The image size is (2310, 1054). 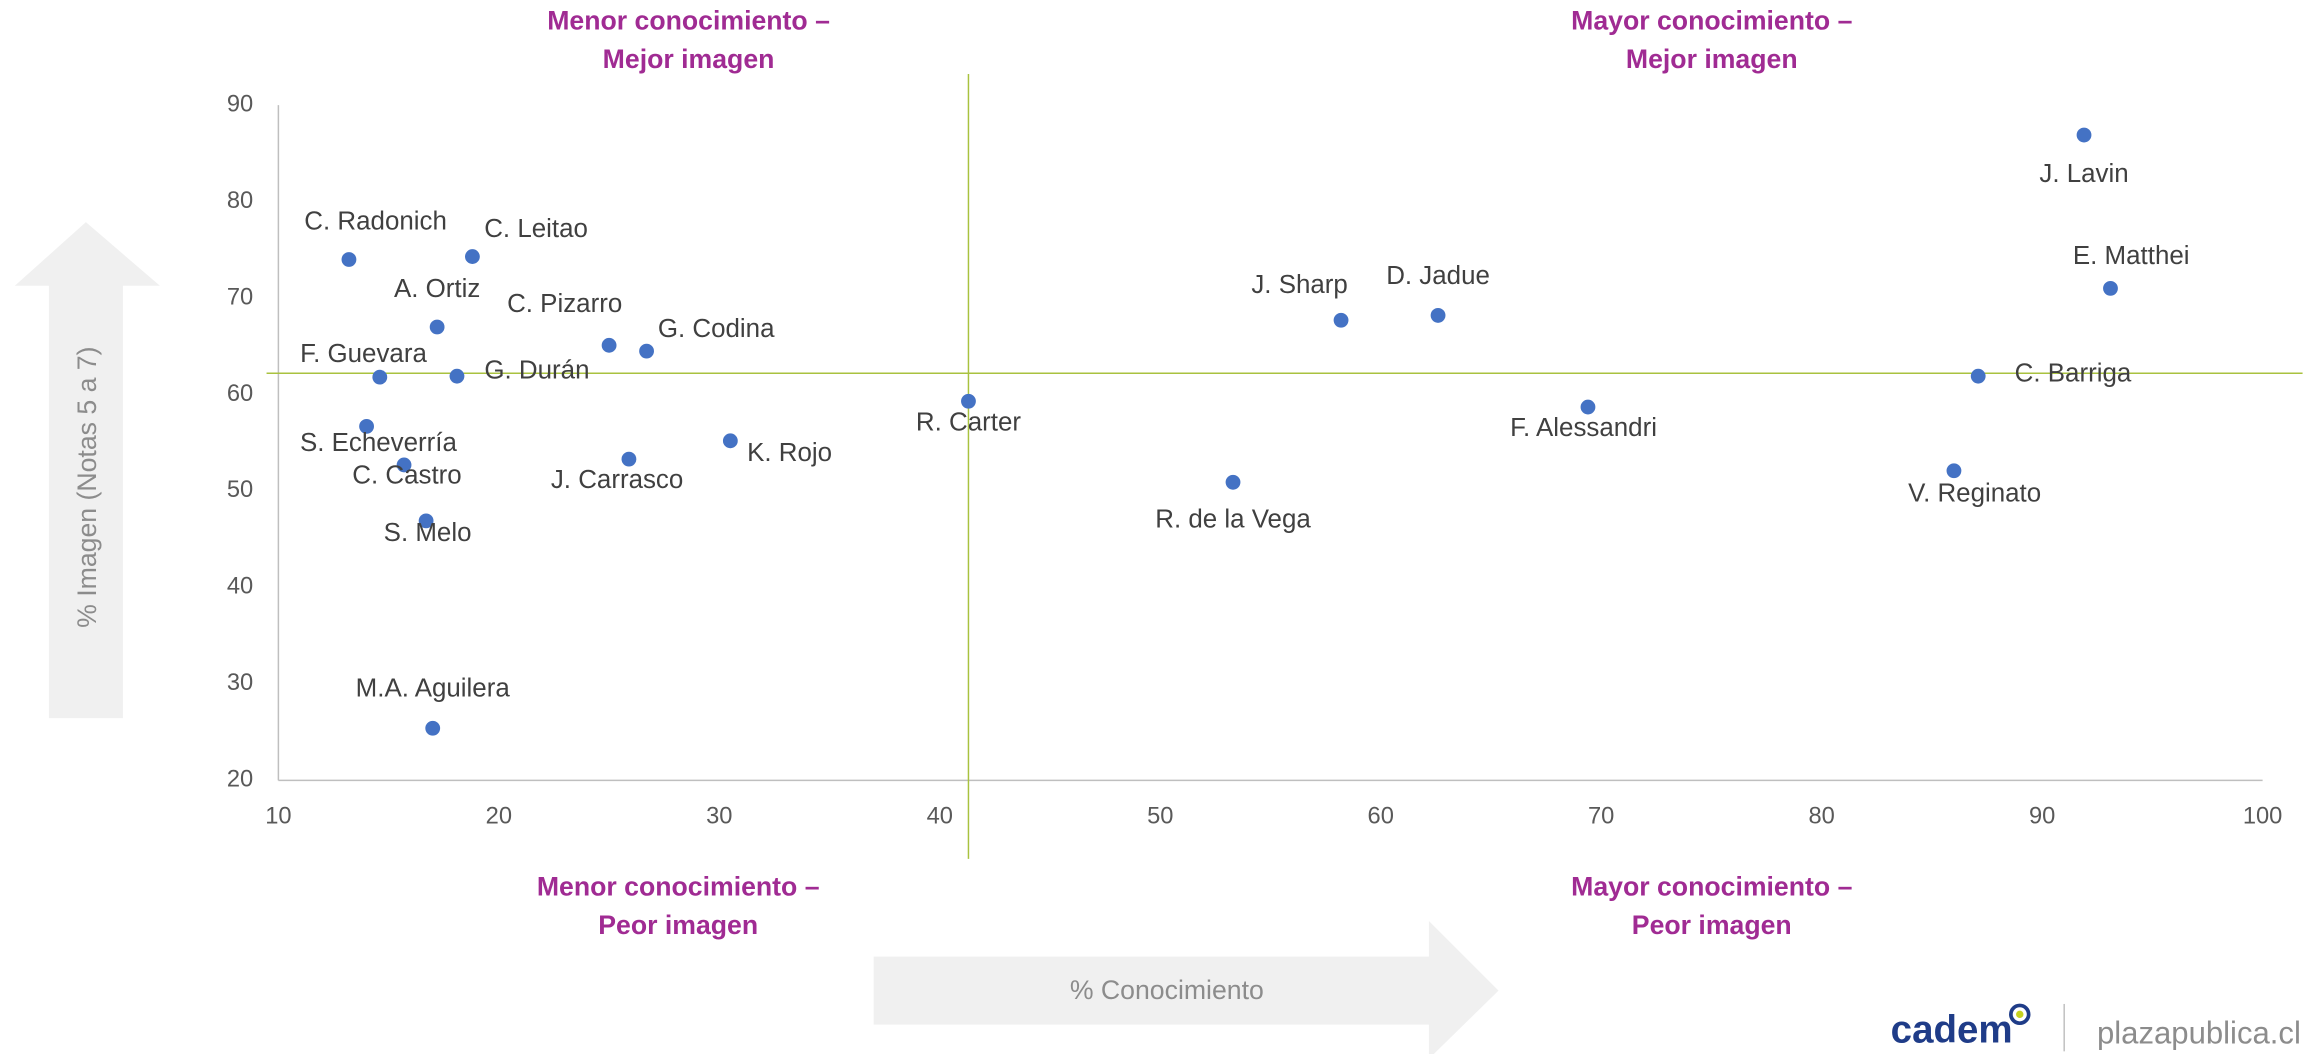 What do you see at coordinates (1583, 428) in the screenshot?
I see `point-label: F. Alessandri` at bounding box center [1583, 428].